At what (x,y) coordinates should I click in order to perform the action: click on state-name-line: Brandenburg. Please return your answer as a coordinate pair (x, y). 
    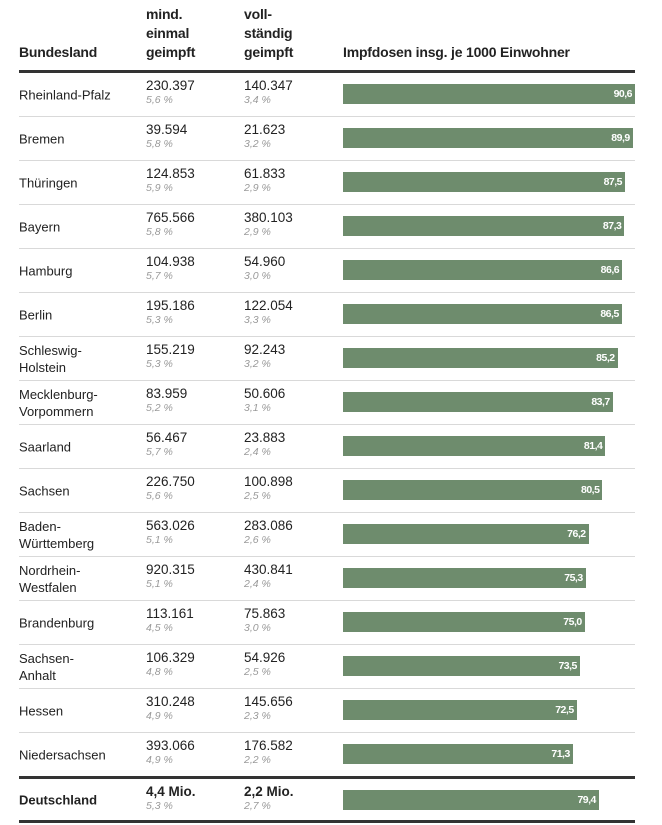
    Looking at the image, I should click on (57, 622).